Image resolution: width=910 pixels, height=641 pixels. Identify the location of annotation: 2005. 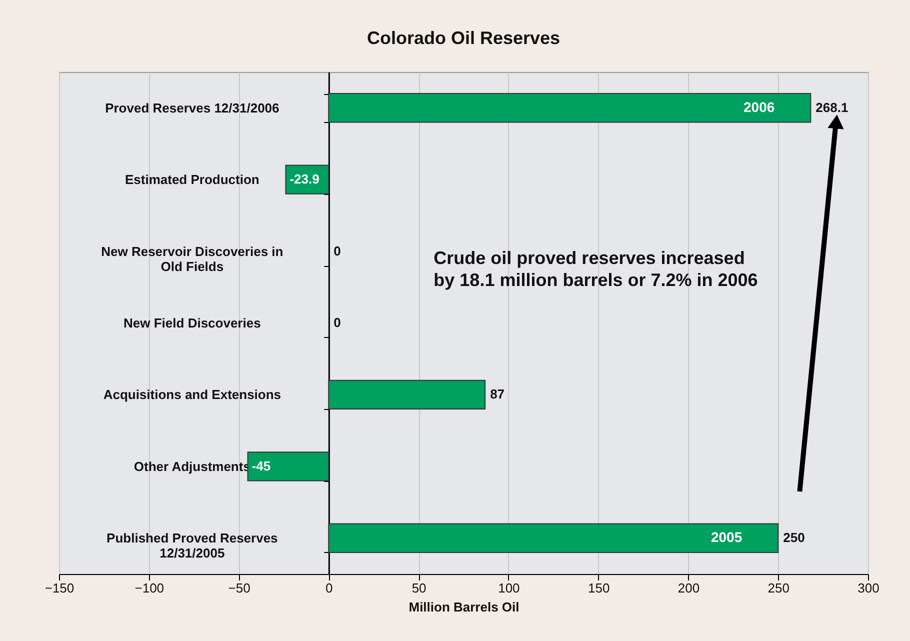
(726, 537).